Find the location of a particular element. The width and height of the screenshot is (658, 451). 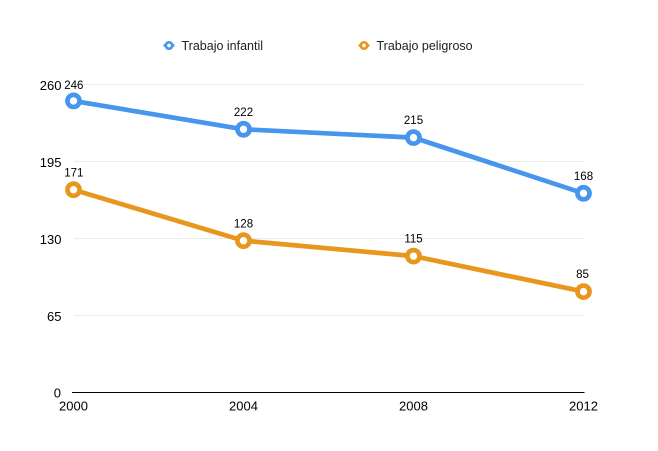

svg-text: Trabajo infantil is located at coordinates (223, 46).